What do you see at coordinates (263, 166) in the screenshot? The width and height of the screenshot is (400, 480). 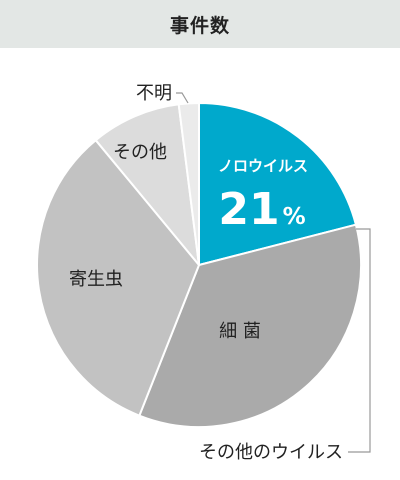 I see `slice-label-norovirus: ノロウイルス` at bounding box center [263, 166].